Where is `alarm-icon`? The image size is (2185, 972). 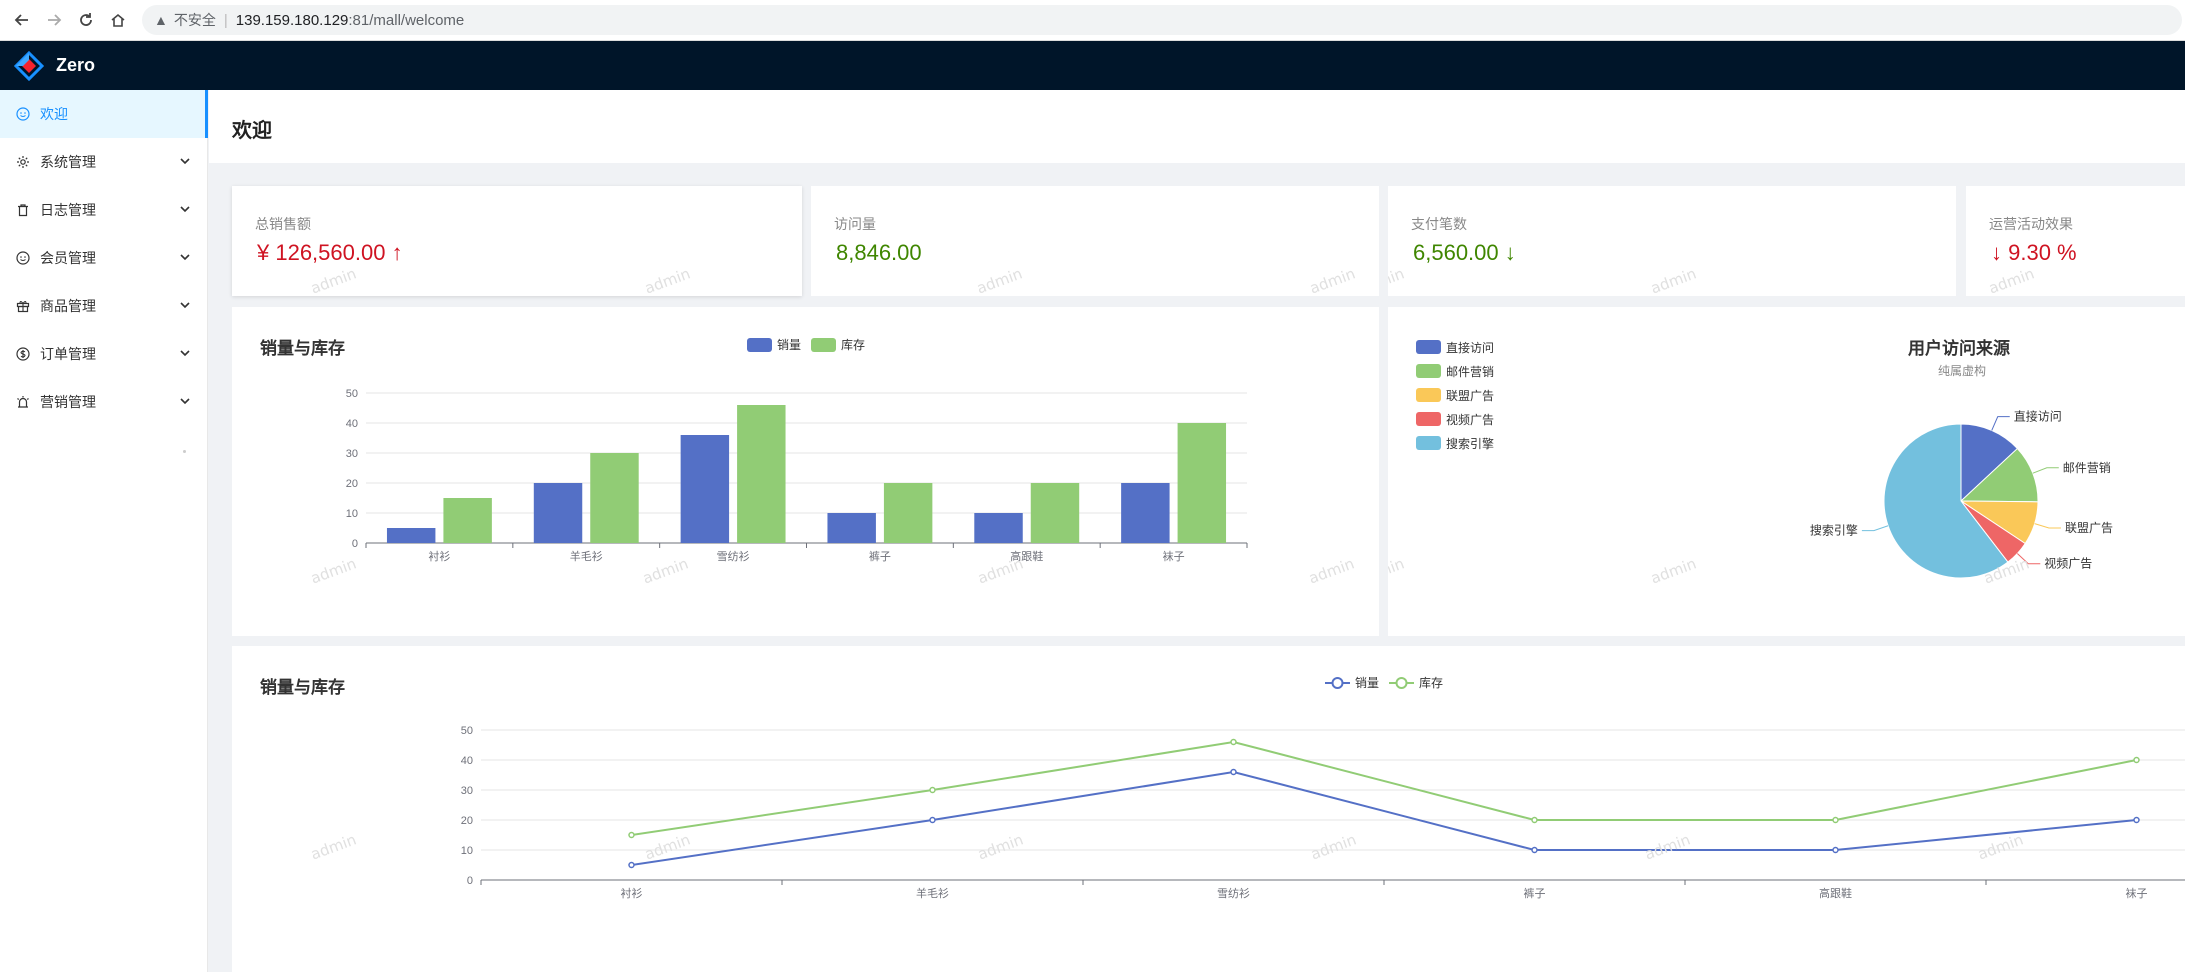
alarm-icon is located at coordinates (23, 402).